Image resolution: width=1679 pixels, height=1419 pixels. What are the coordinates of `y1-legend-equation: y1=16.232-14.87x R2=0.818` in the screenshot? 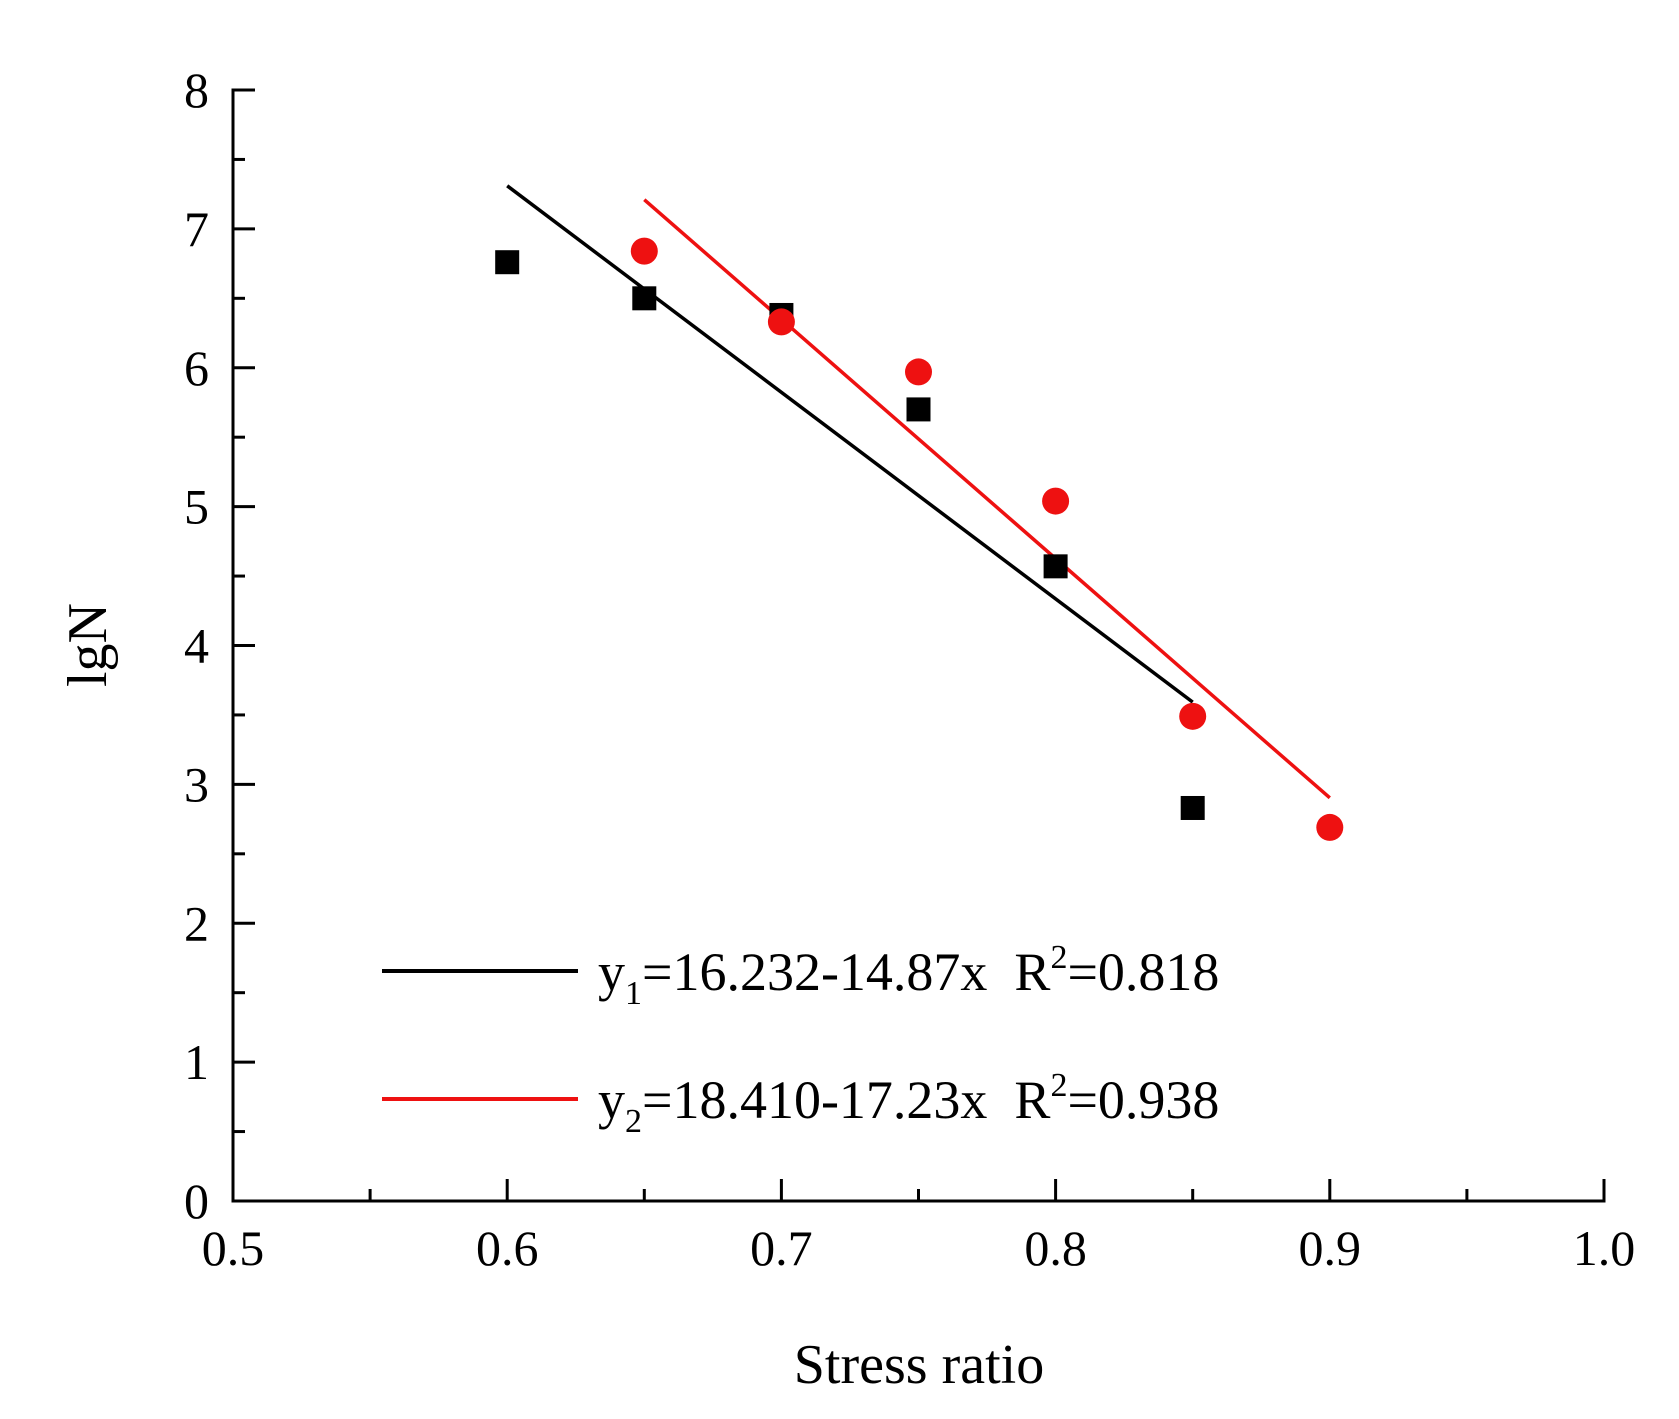 It's located at (908, 975).